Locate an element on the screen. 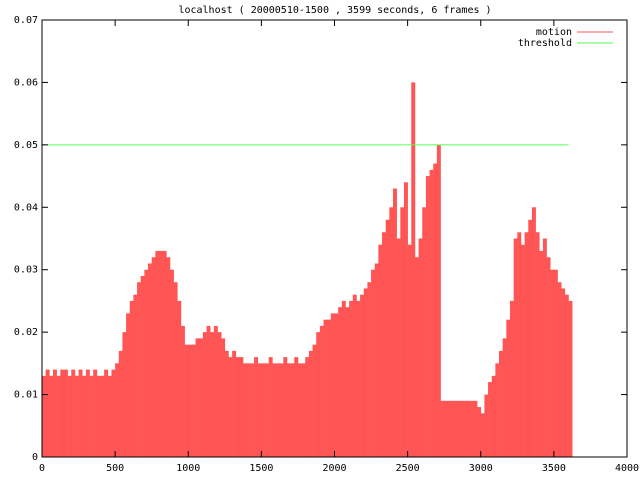  legend-label: motion is located at coordinates (554, 32).